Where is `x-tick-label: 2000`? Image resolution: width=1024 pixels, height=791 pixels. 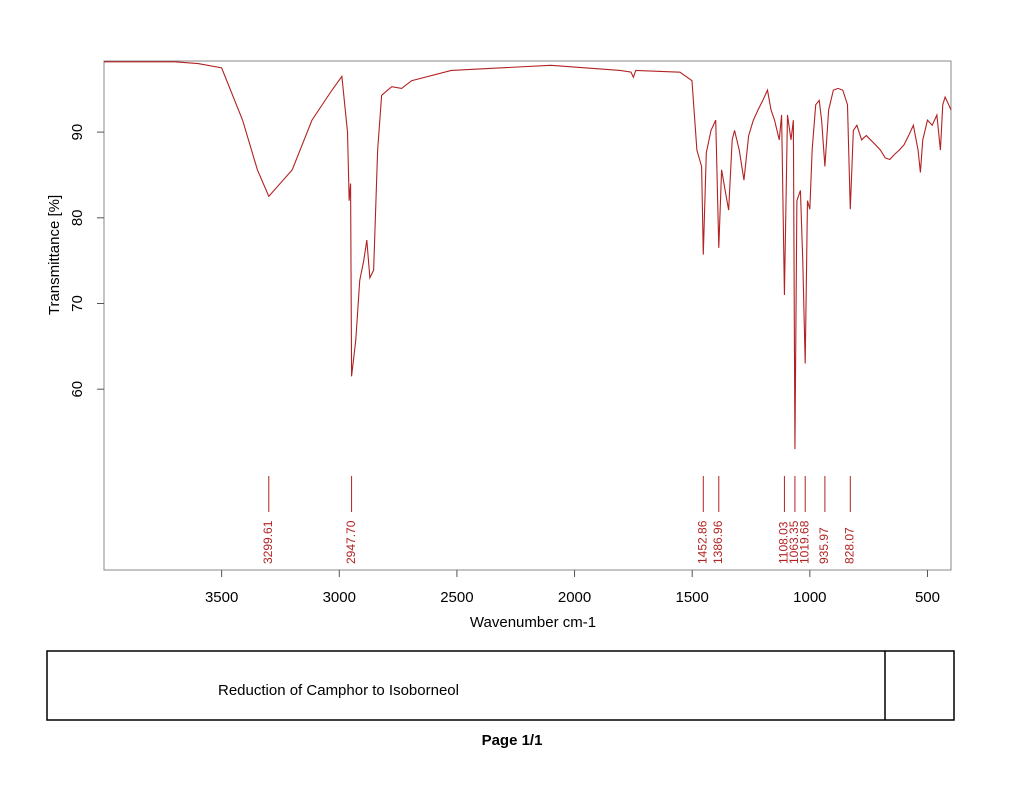
x-tick-label: 2000 is located at coordinates (574, 597).